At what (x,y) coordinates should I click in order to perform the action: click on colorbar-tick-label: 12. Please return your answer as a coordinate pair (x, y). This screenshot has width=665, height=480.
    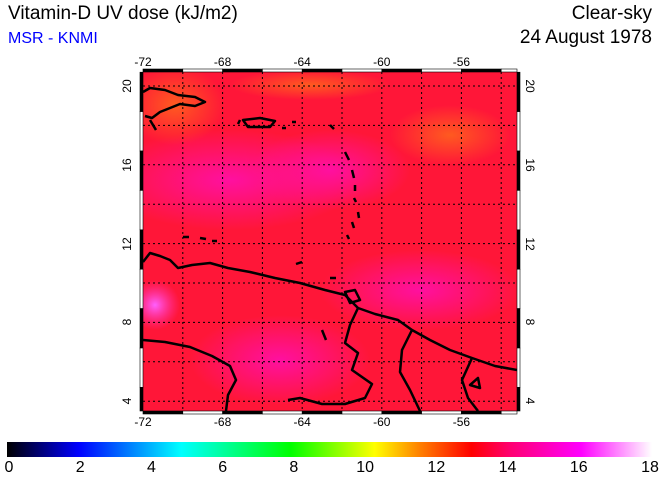
    Looking at the image, I should click on (436, 467).